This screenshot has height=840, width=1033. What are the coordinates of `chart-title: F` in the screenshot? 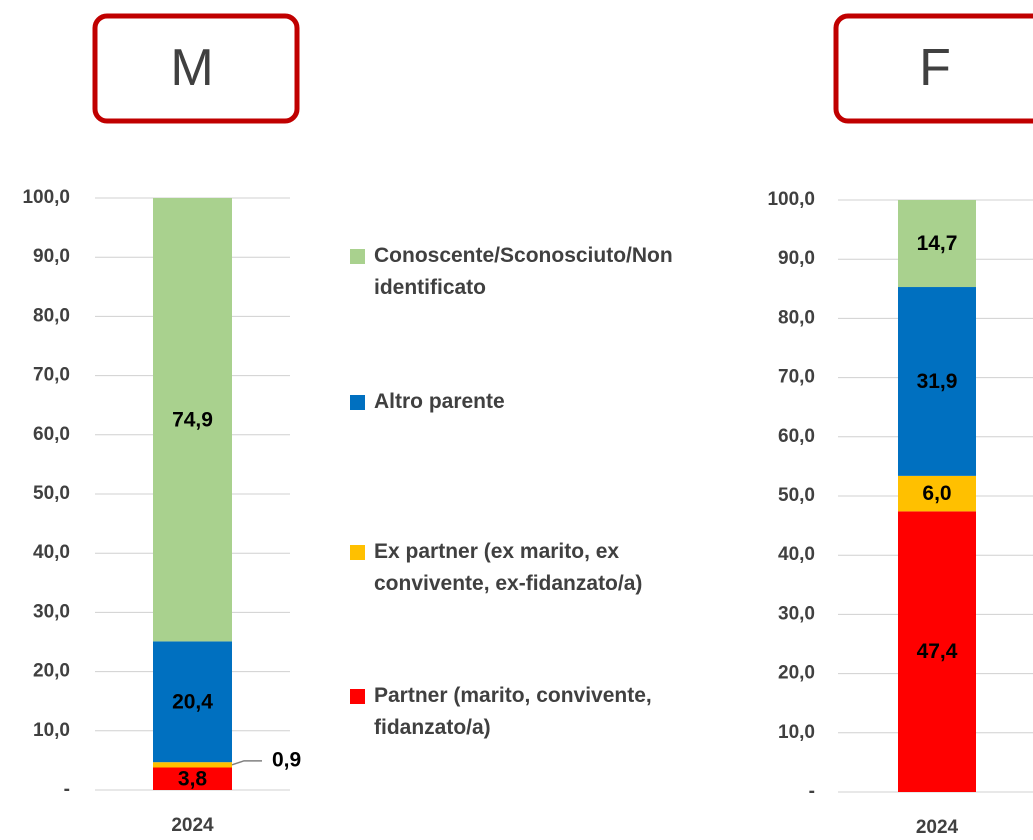 It's located at (935, 68).